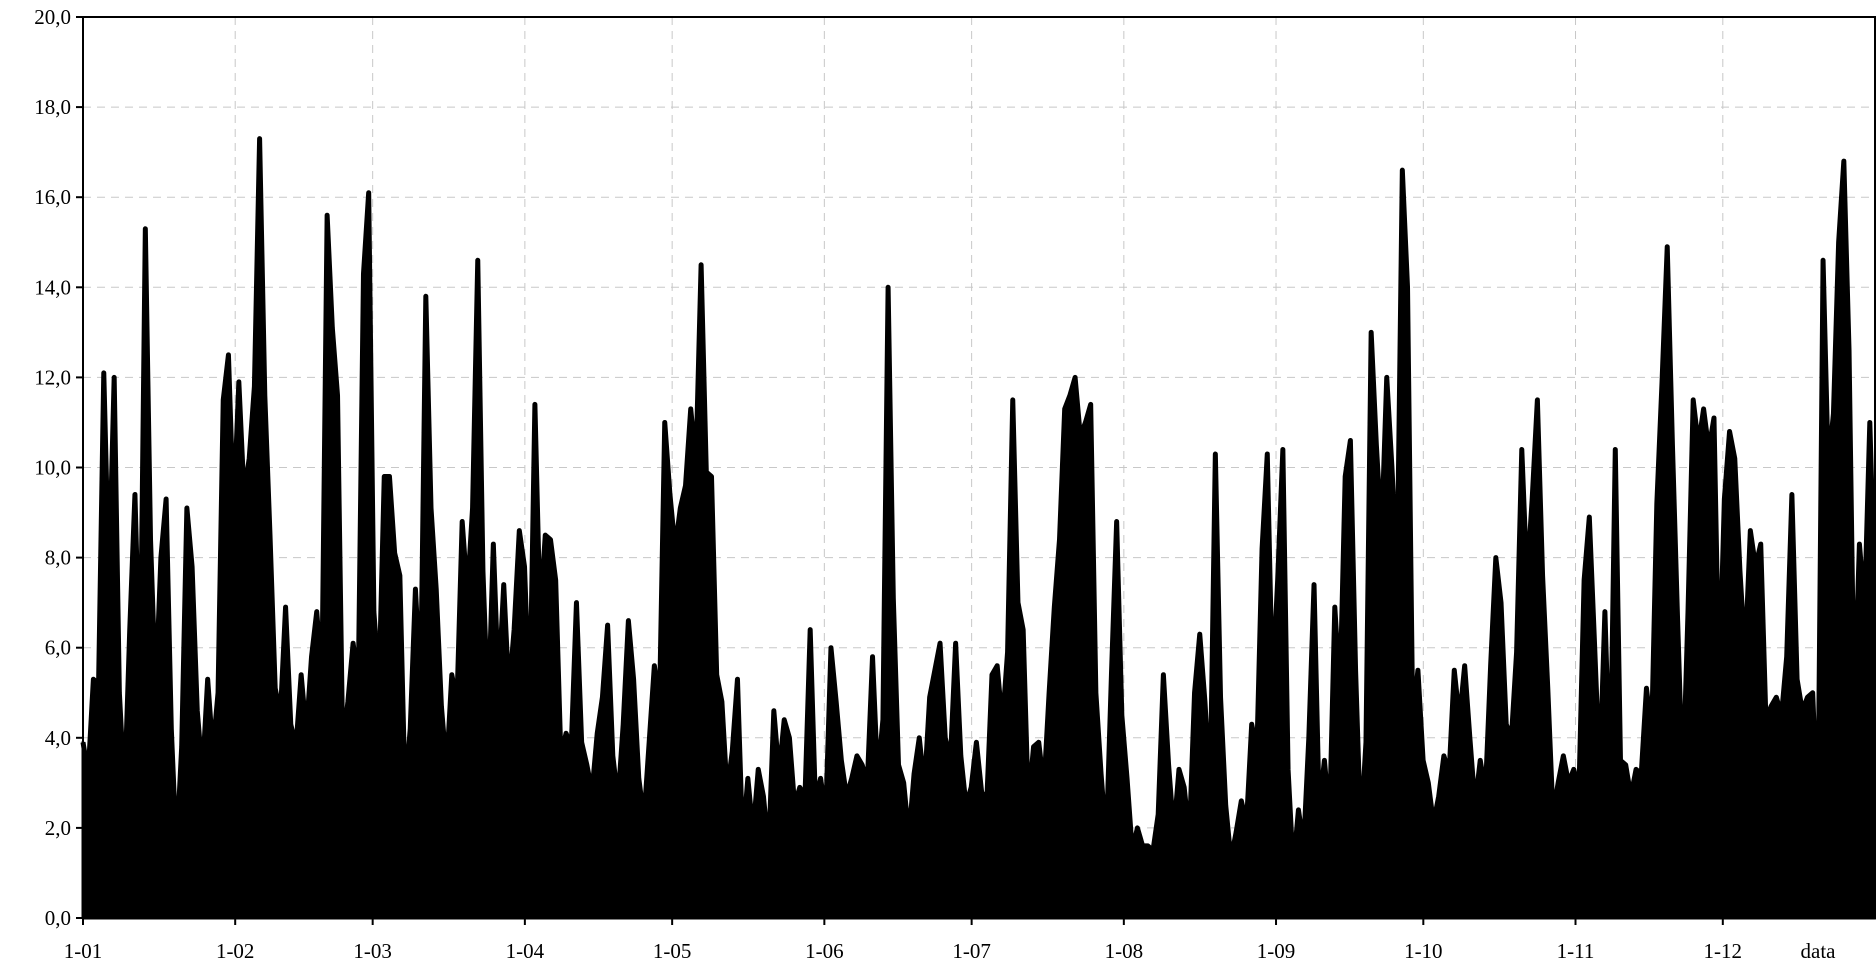 This screenshot has width=1876, height=975. I want to click on y-tick-label: 20,0, so click(52, 17).